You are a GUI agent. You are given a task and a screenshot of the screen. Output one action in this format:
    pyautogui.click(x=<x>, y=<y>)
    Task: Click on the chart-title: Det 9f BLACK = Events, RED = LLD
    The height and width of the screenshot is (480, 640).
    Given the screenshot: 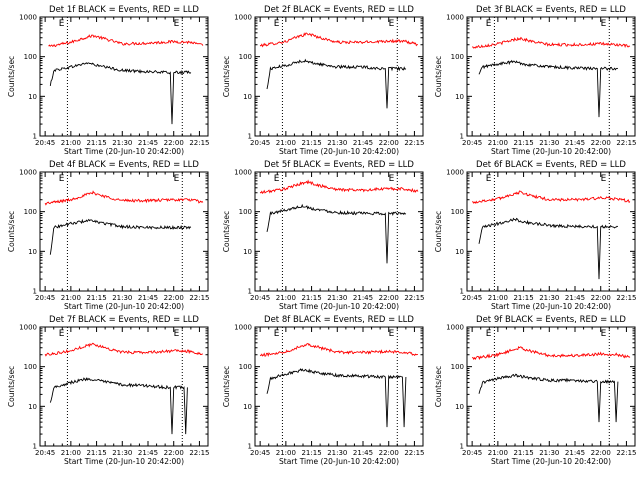 What is the action you would take?
    pyautogui.click(x=551, y=320)
    